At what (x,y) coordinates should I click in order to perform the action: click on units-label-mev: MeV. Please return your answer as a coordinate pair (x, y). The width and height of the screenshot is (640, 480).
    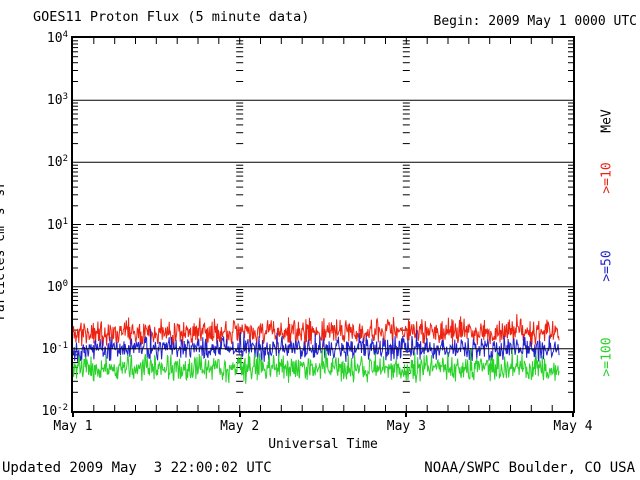
    Looking at the image, I should click on (607, 121).